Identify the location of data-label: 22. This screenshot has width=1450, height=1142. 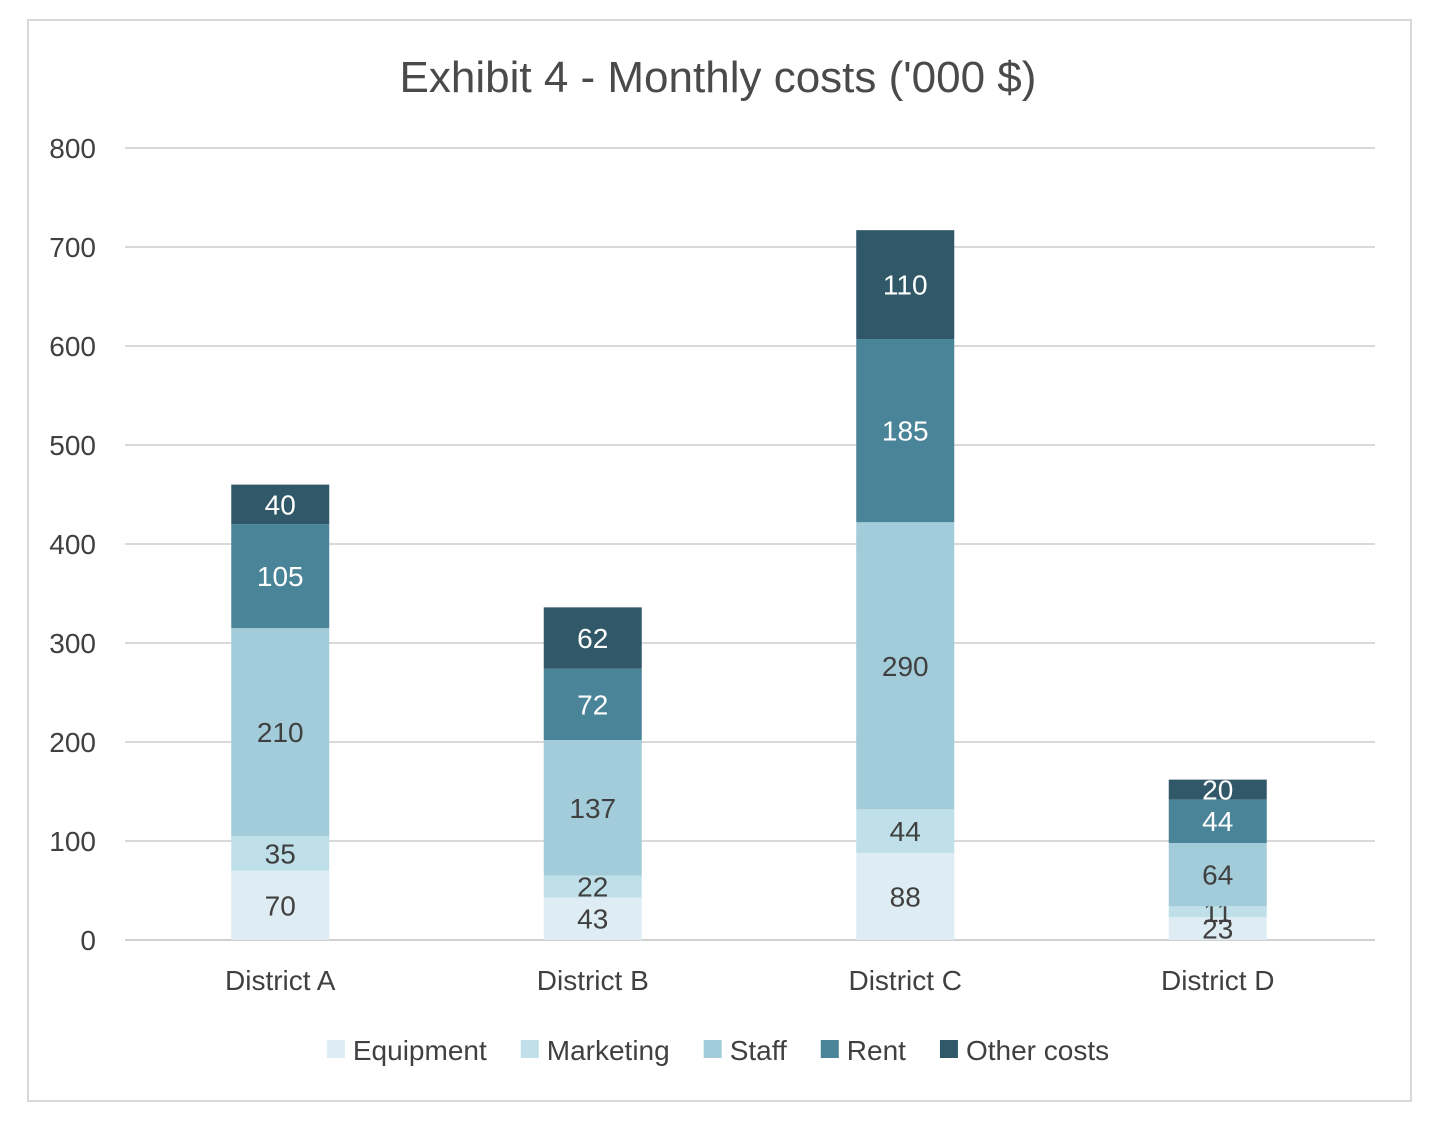
(592, 887).